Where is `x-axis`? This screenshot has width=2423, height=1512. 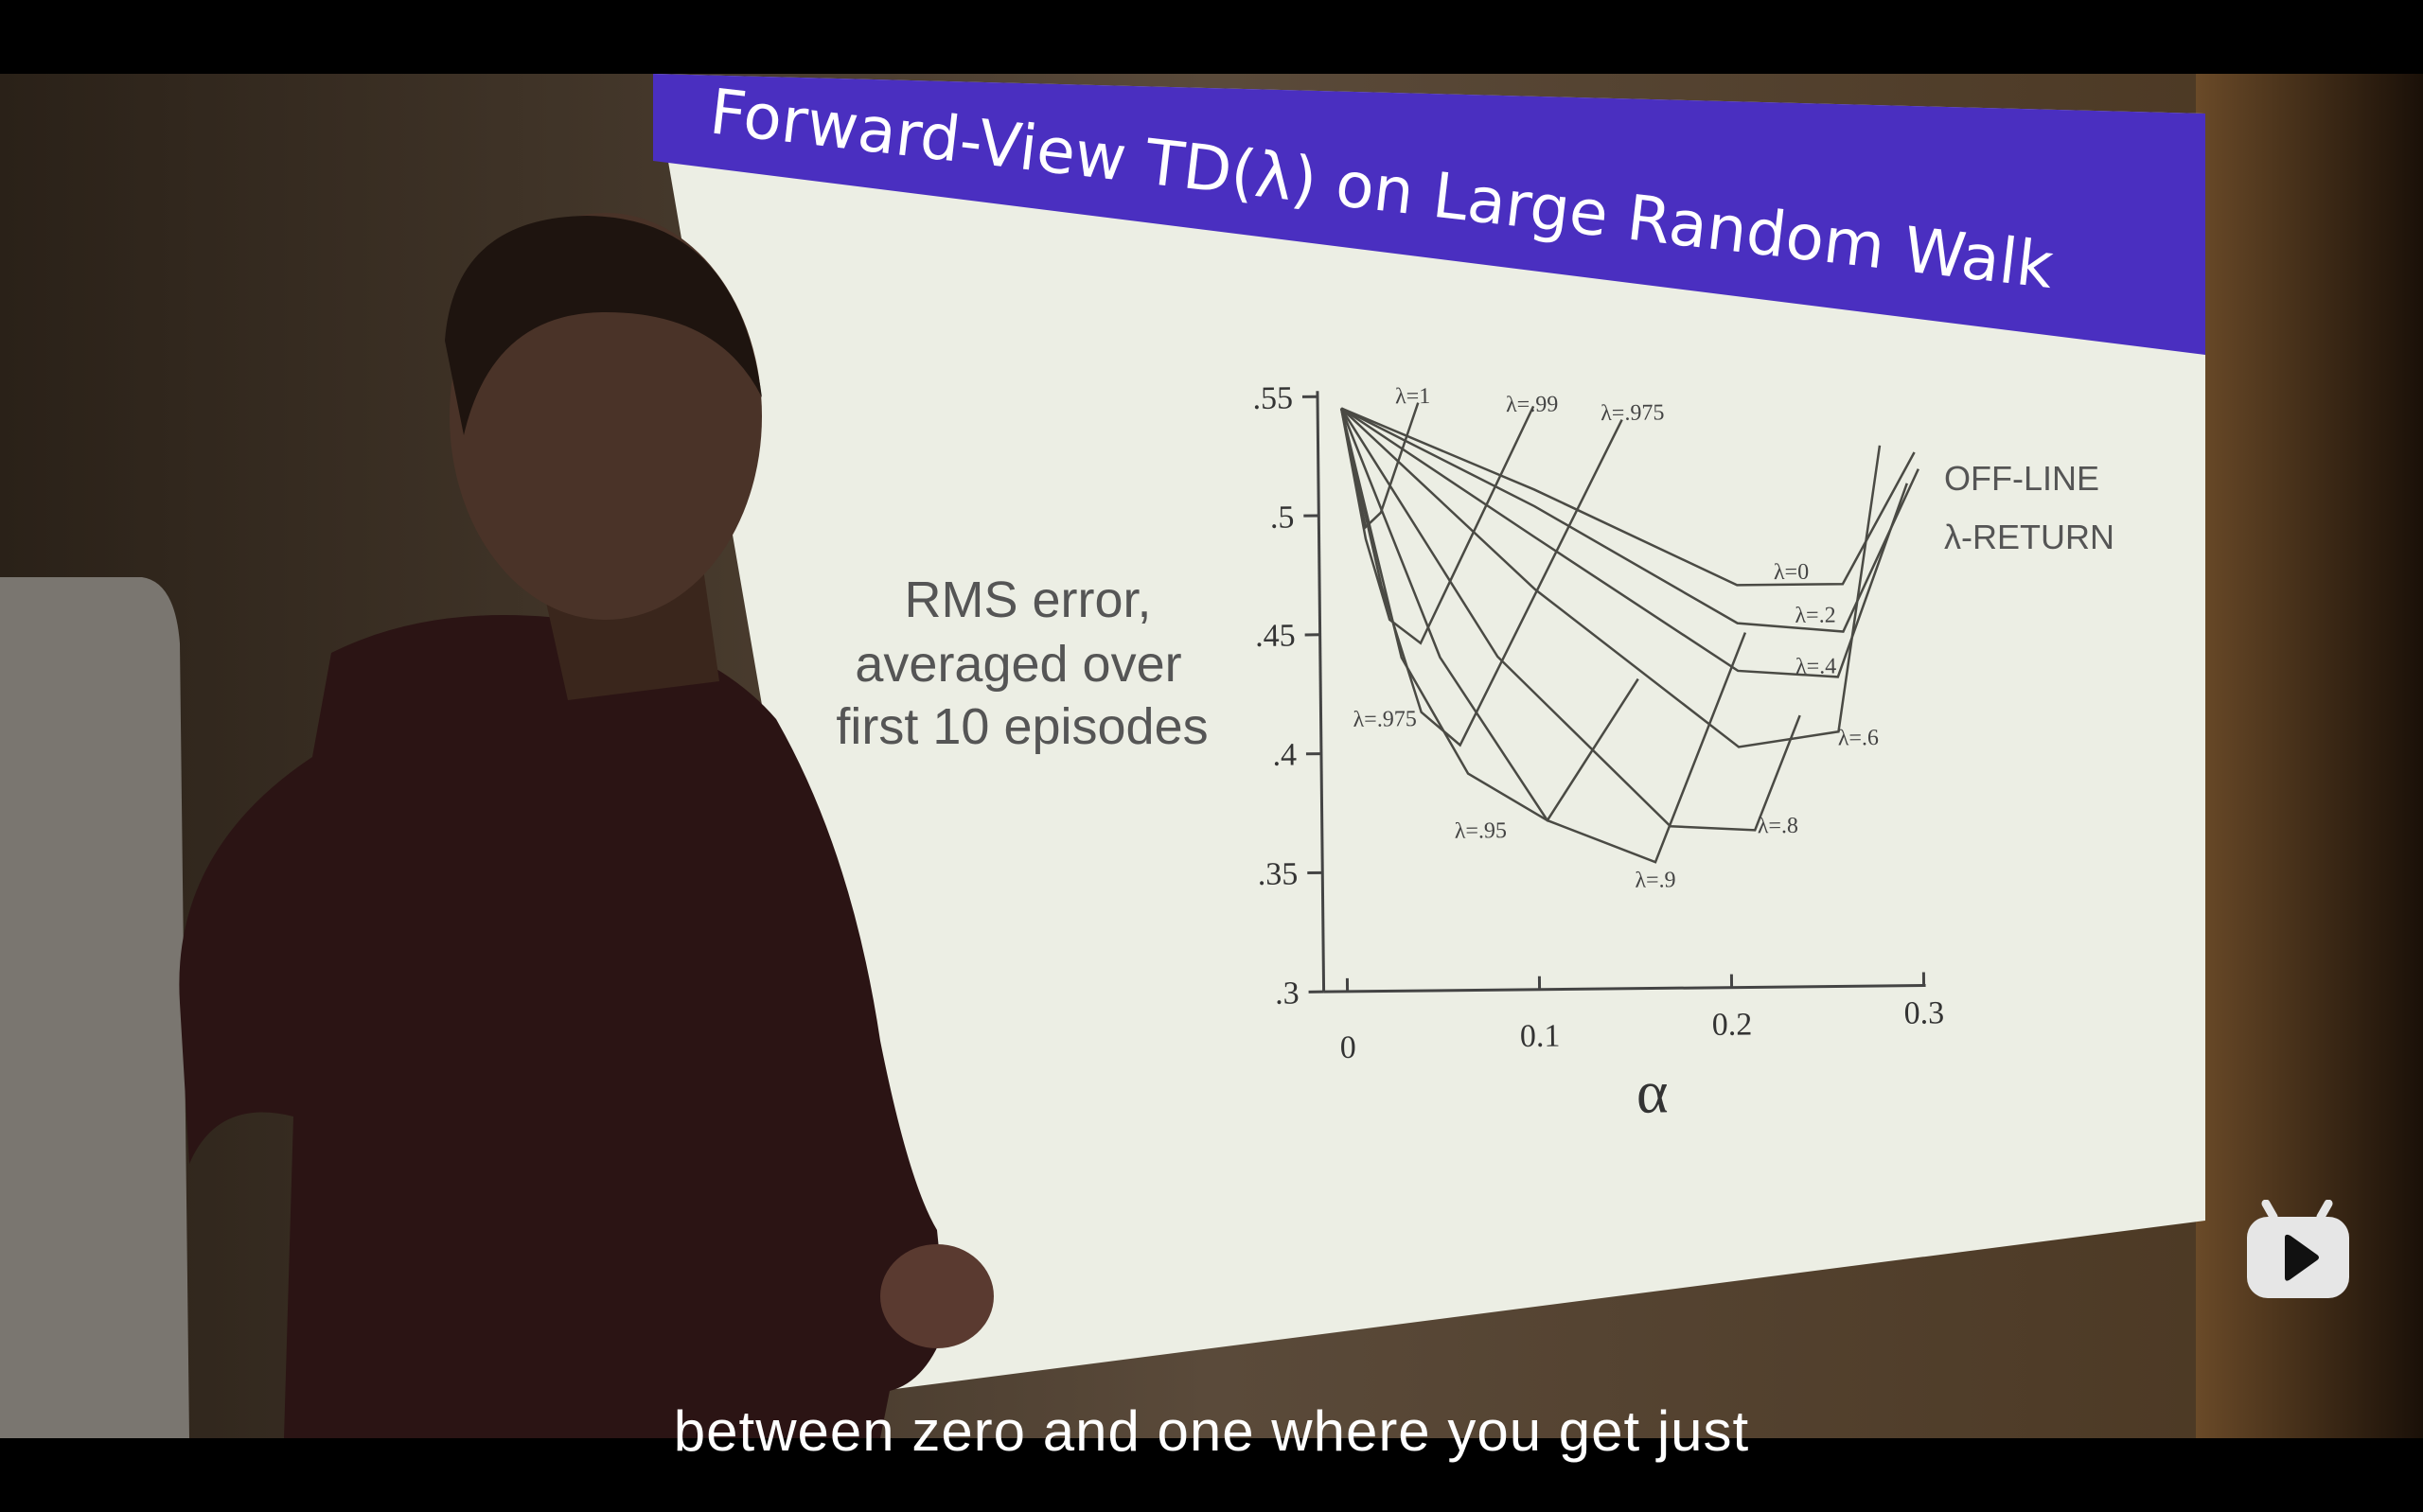
x-axis is located at coordinates (1624, 989).